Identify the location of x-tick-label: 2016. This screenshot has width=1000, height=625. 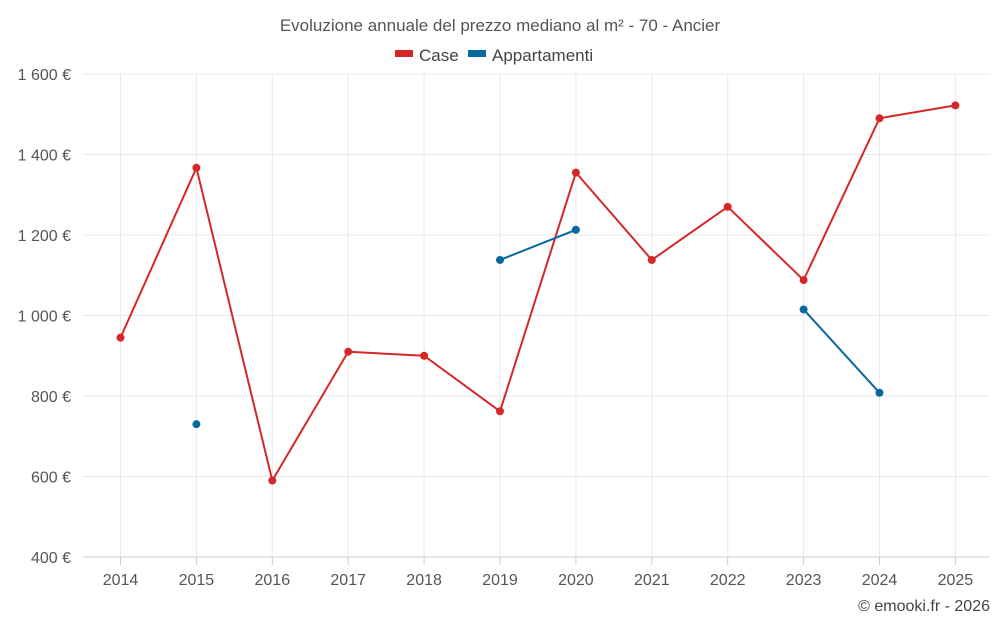
(273, 580).